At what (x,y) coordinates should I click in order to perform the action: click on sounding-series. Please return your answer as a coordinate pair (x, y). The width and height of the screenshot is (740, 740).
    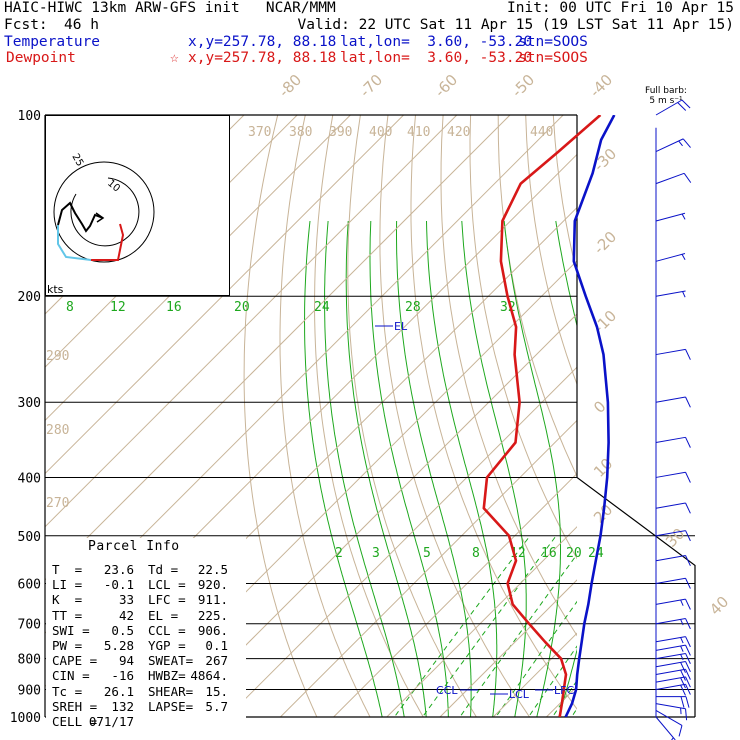
    Looking at the image, I should click on (549, 416).